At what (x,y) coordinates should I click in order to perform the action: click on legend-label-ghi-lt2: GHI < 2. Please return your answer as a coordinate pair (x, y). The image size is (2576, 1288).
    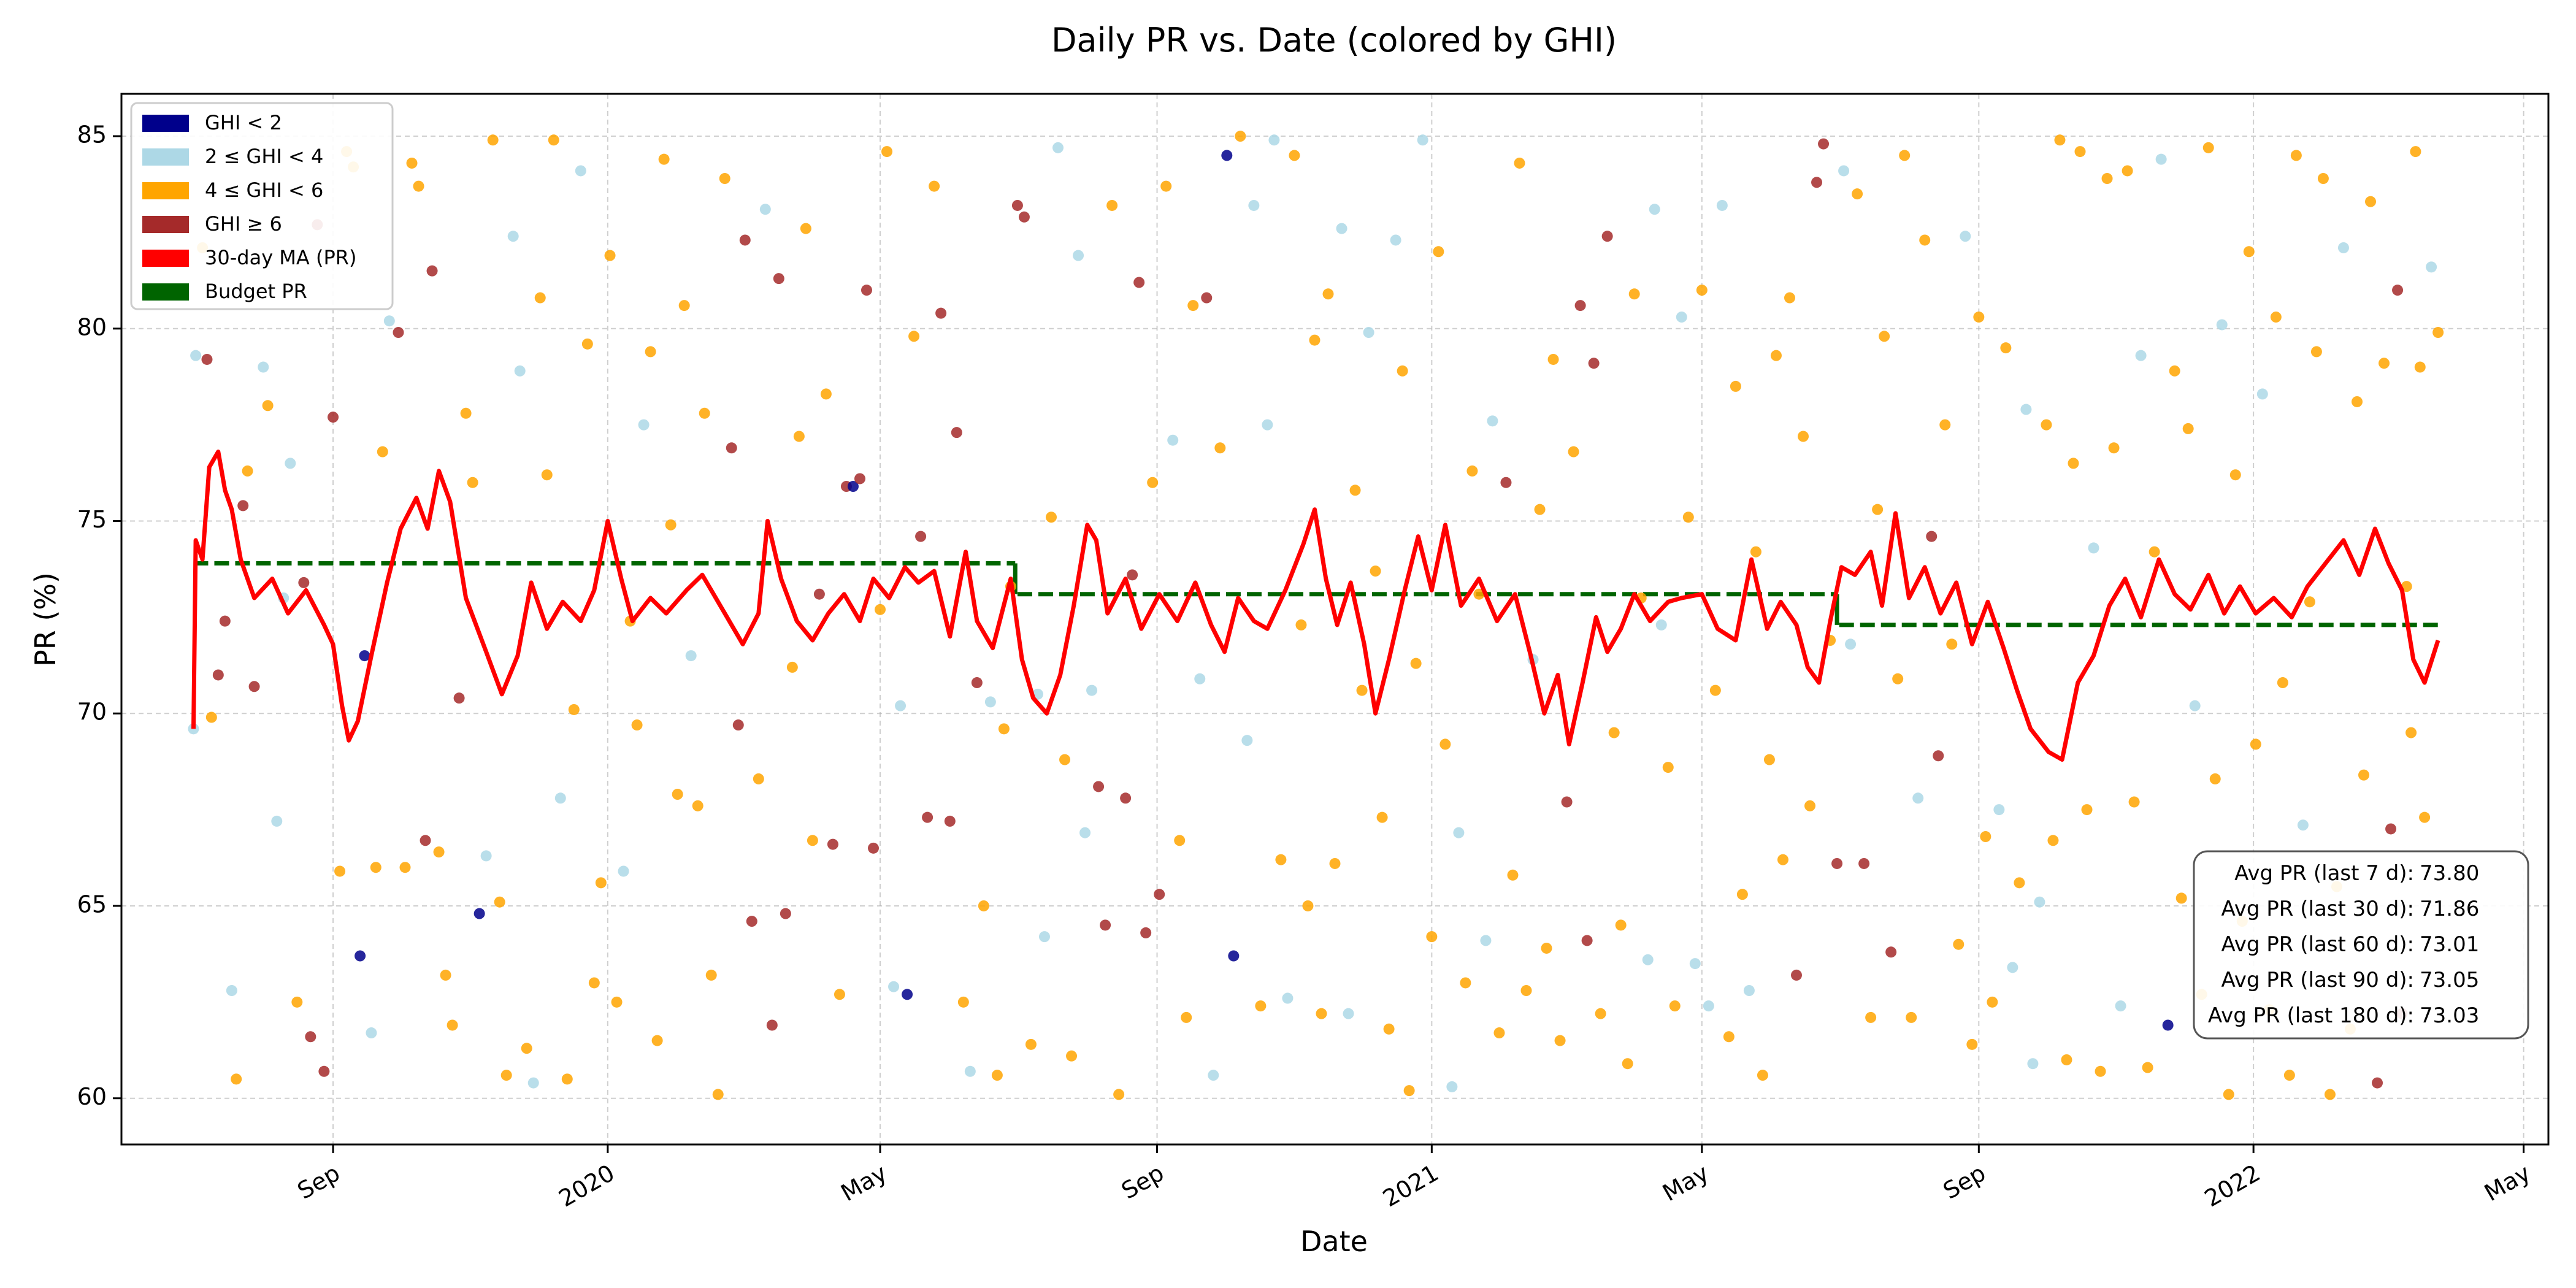
    Looking at the image, I should click on (243, 122).